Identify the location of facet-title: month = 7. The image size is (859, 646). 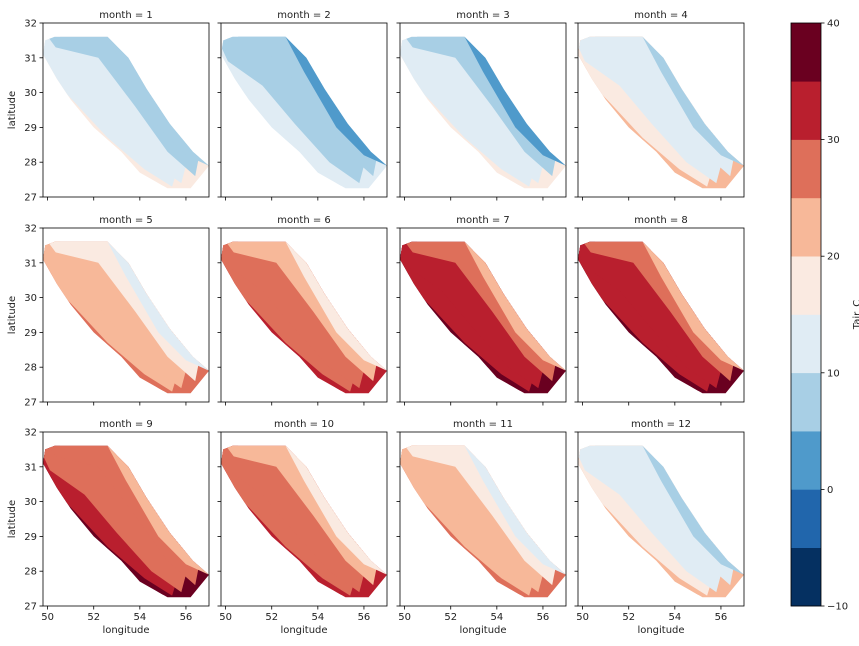
(483, 220).